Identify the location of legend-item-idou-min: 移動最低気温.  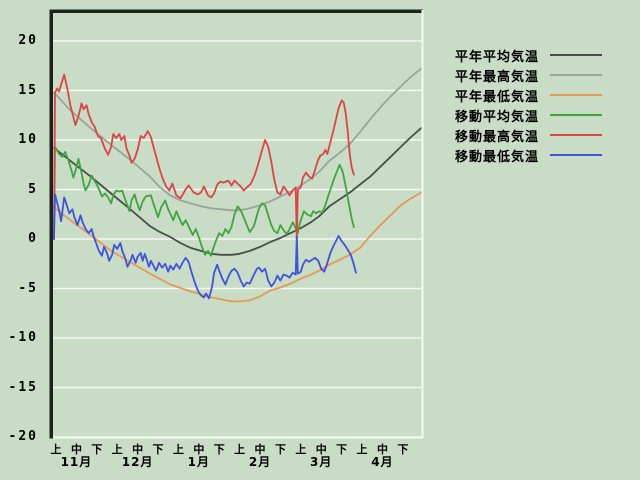
(528, 155).